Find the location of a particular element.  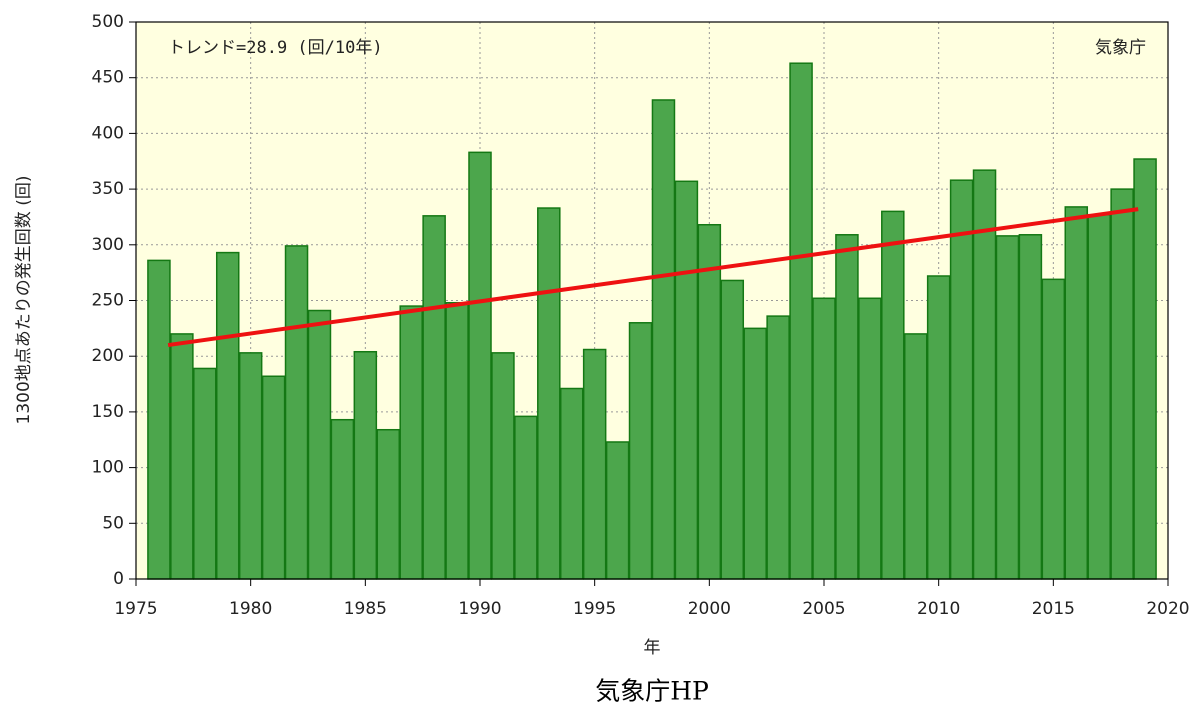

y-tick-label: 300 is located at coordinates (108, 245).